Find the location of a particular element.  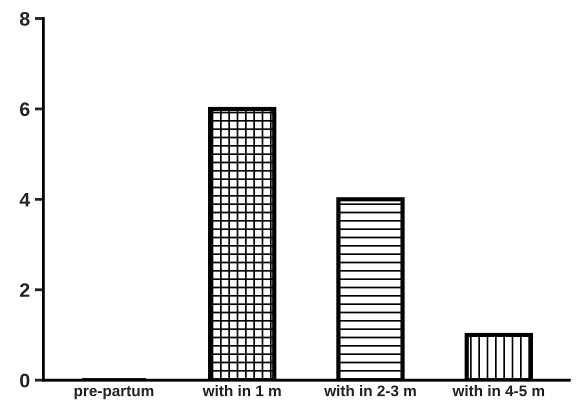

y-tick-label: 0 is located at coordinates (25, 381).